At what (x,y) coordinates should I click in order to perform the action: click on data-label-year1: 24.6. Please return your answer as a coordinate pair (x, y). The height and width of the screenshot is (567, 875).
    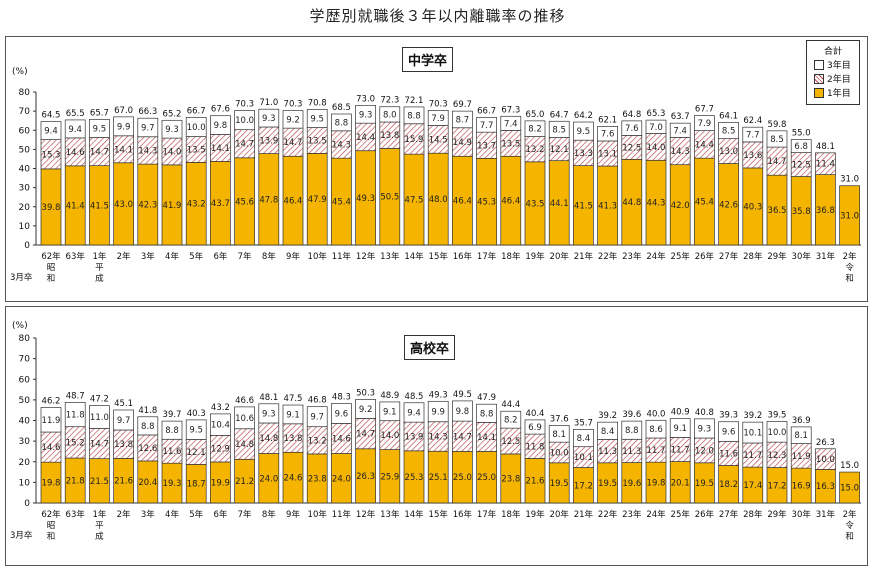
    Looking at the image, I should click on (293, 479).